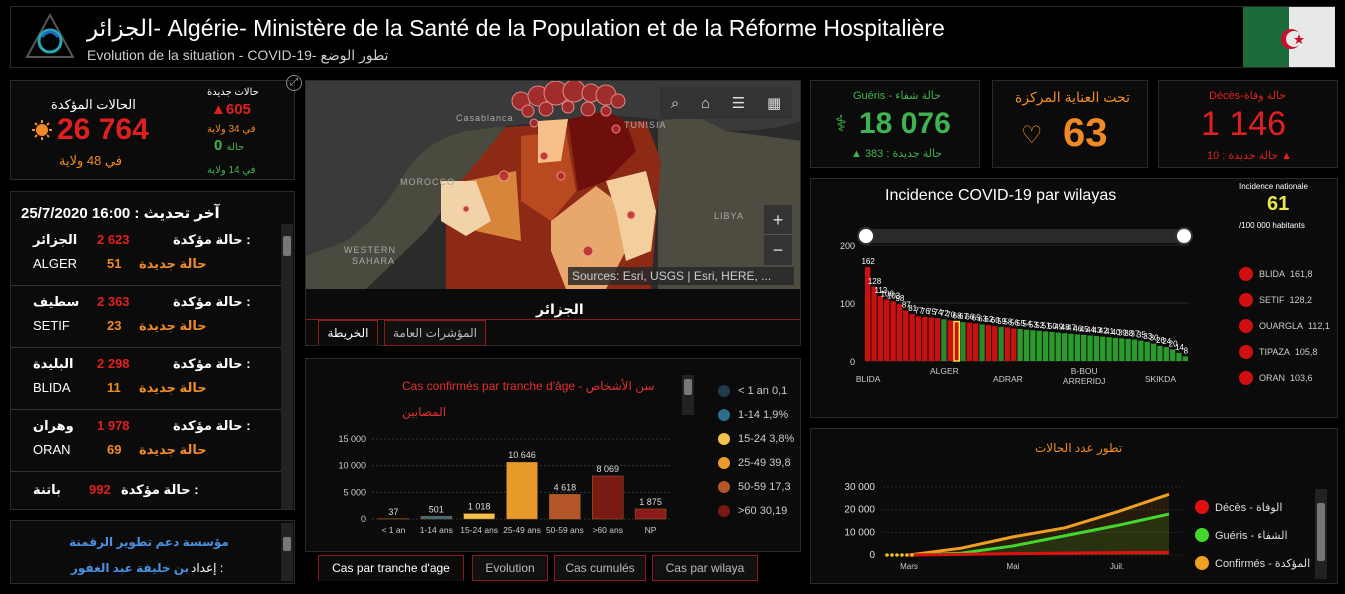  Describe the element at coordinates (1077, 328) in the screenshot. I see `bar-value-label: 46` at that location.